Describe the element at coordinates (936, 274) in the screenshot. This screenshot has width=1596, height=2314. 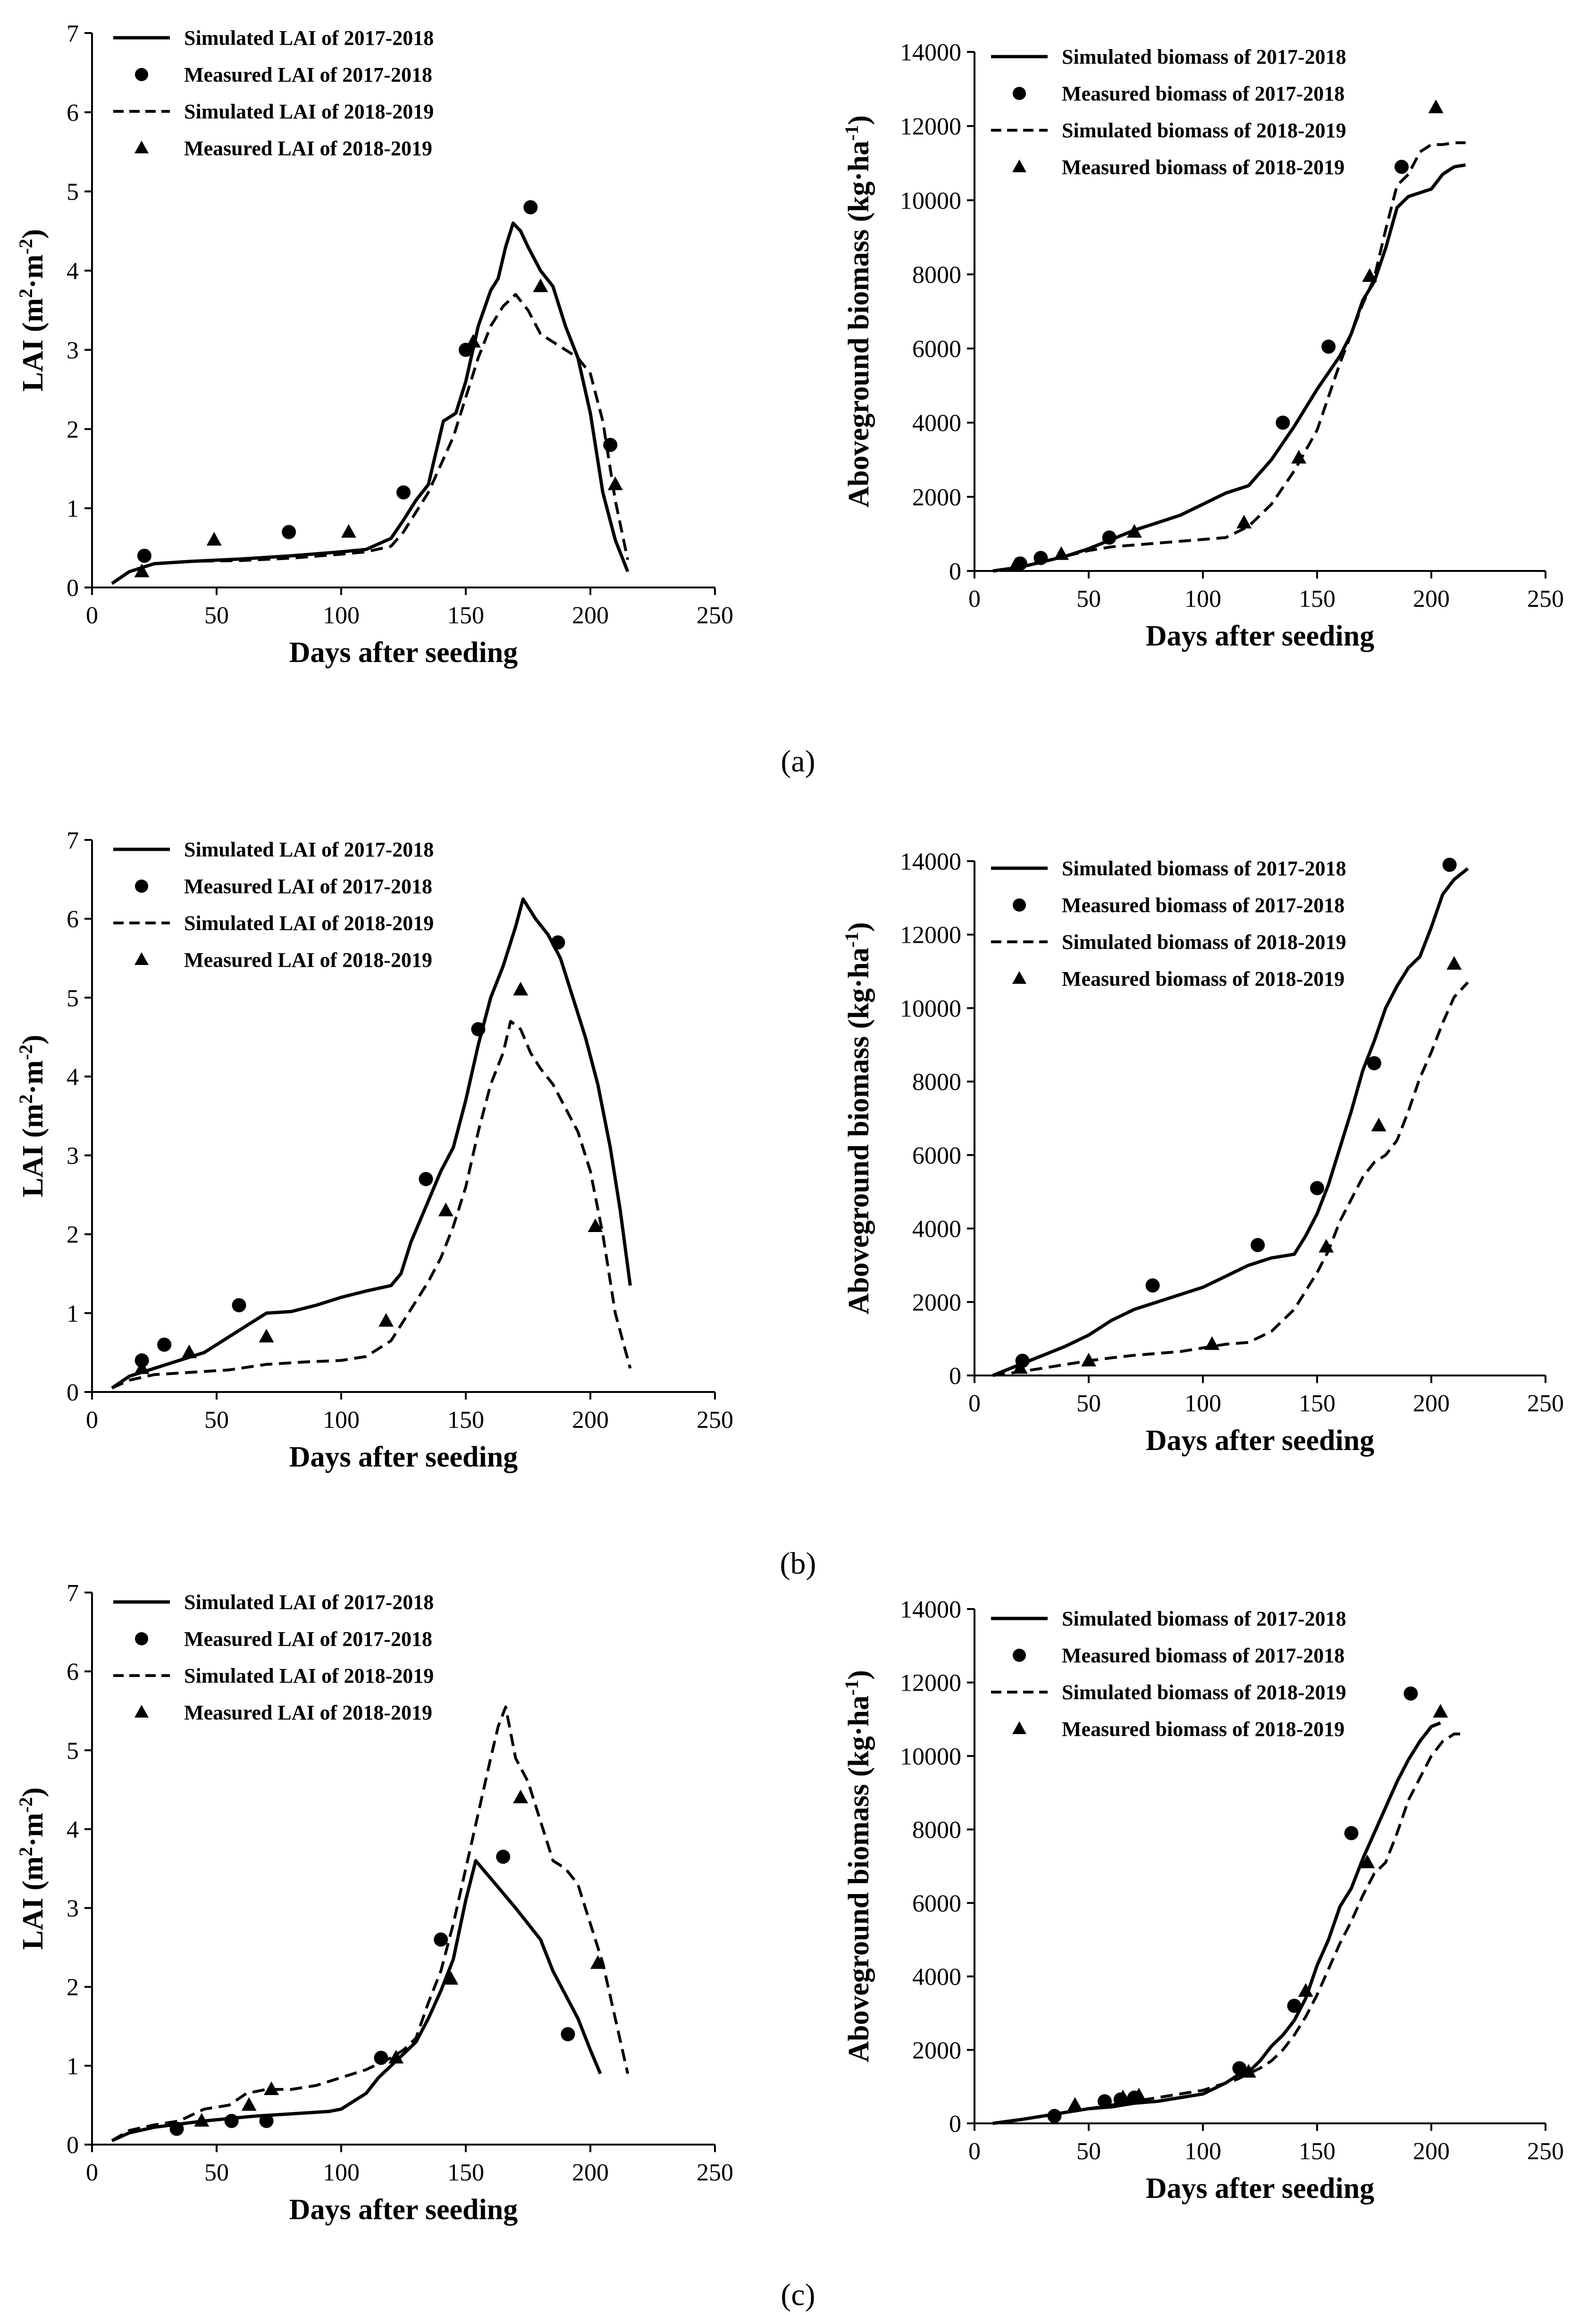
I see `y-tick-label: 8000` at that location.